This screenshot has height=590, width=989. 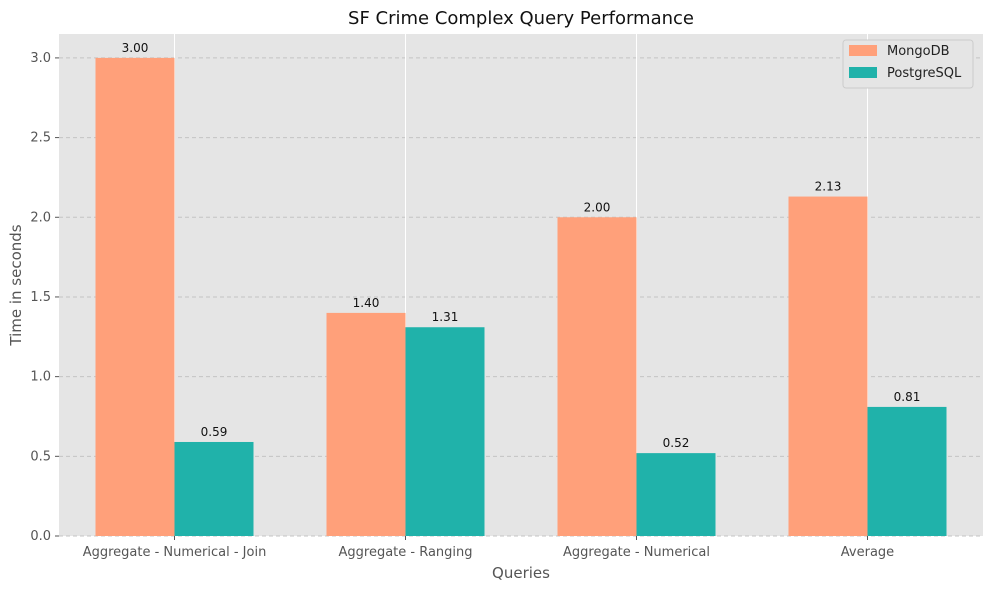 What do you see at coordinates (135, 48) in the screenshot?
I see `data-label-mongodb-0: 3.00` at bounding box center [135, 48].